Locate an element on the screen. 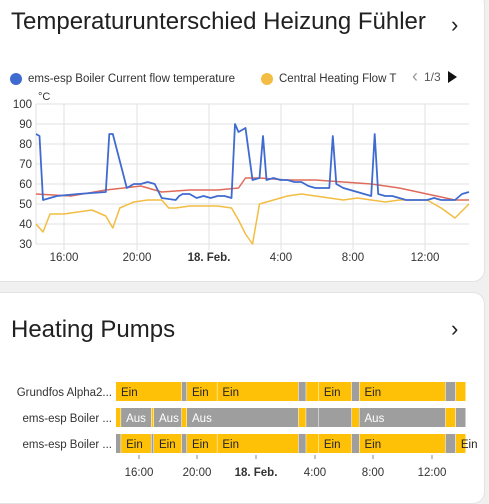  triangle-right-icon is located at coordinates (452, 76).